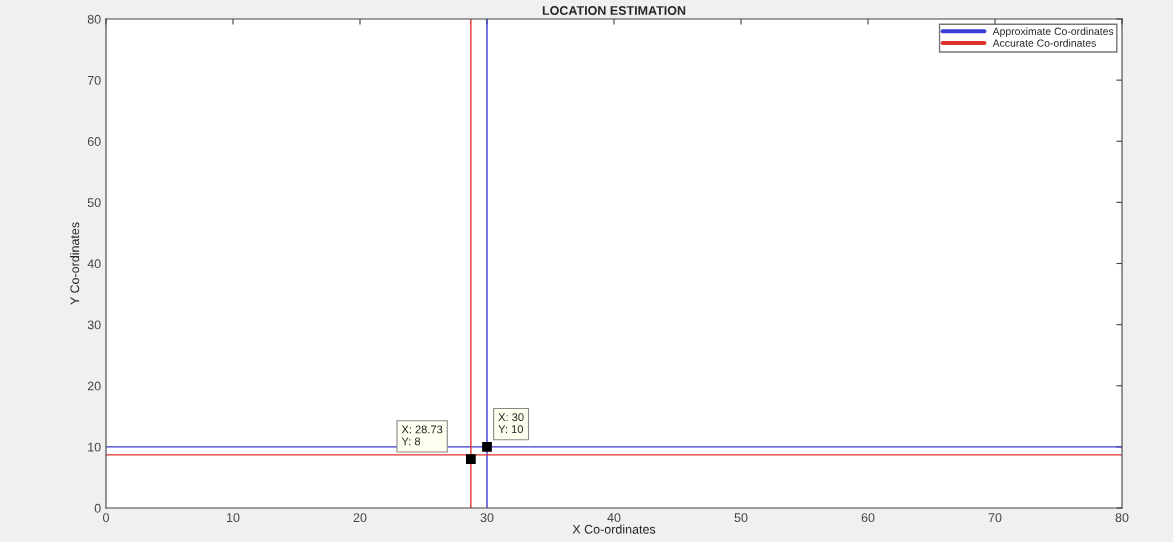 This screenshot has height=542, width=1173. Describe the element at coordinates (106, 518) in the screenshot. I see `x-tick-label: 0` at that location.